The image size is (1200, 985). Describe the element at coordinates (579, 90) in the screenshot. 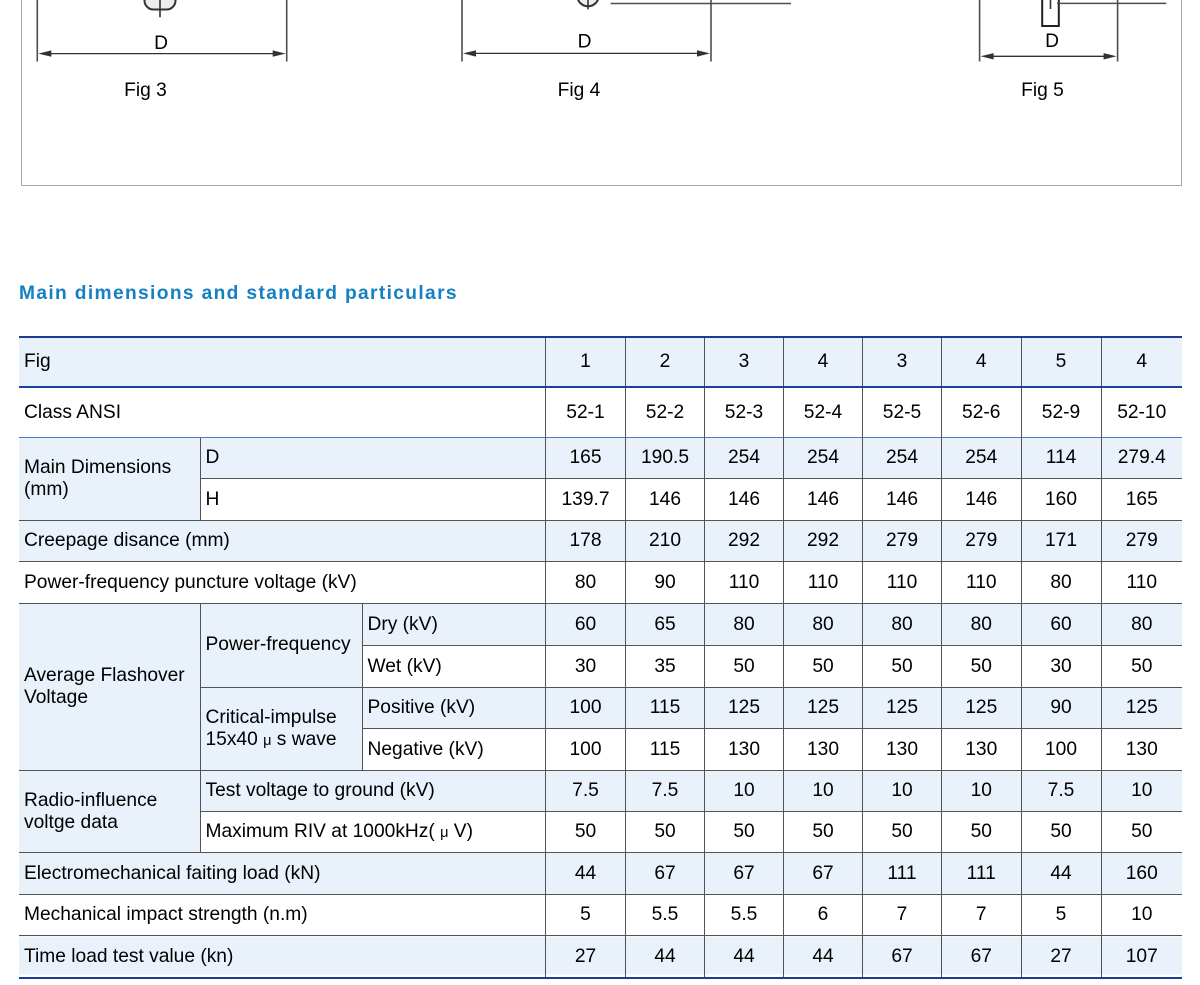

I see `svg-text: Fig 4` at that location.